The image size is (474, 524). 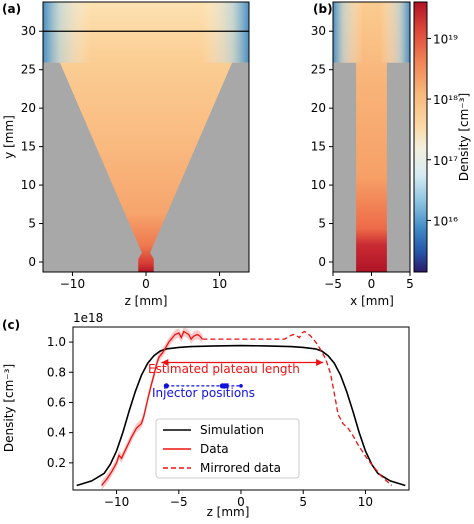 I want to click on panel-c-xtick-label: 5, so click(x=303, y=502).